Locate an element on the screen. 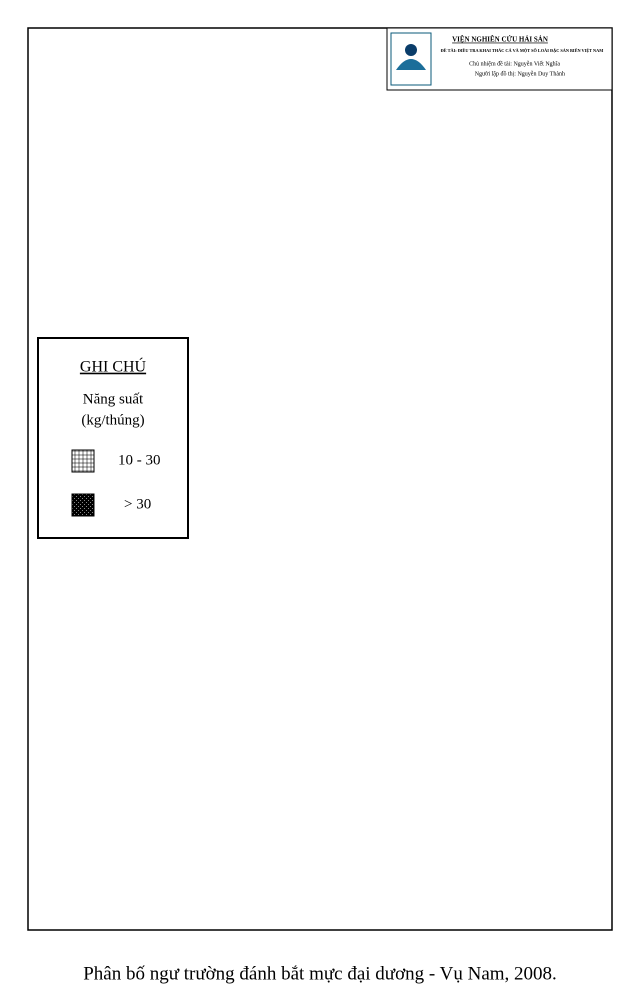 The height and width of the screenshot is (991, 640). institute: VIỆN NGHIÊN CỨU HẢI SẢN is located at coordinates (500, 40).